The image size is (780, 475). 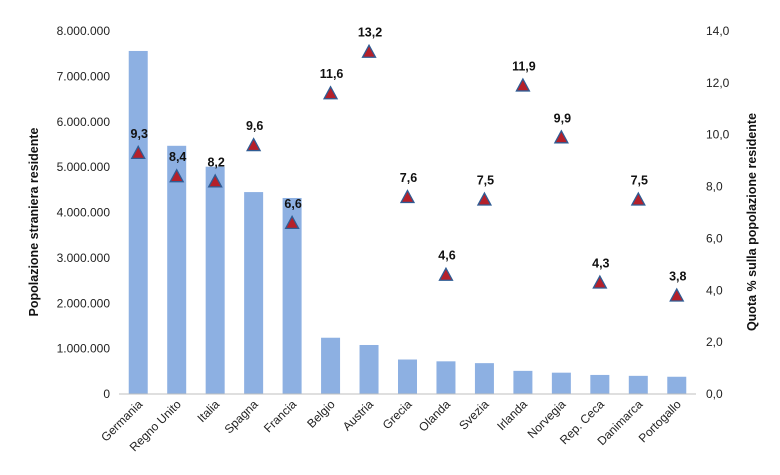 I want to click on right-tick-label: 8,0, so click(x=714, y=187).